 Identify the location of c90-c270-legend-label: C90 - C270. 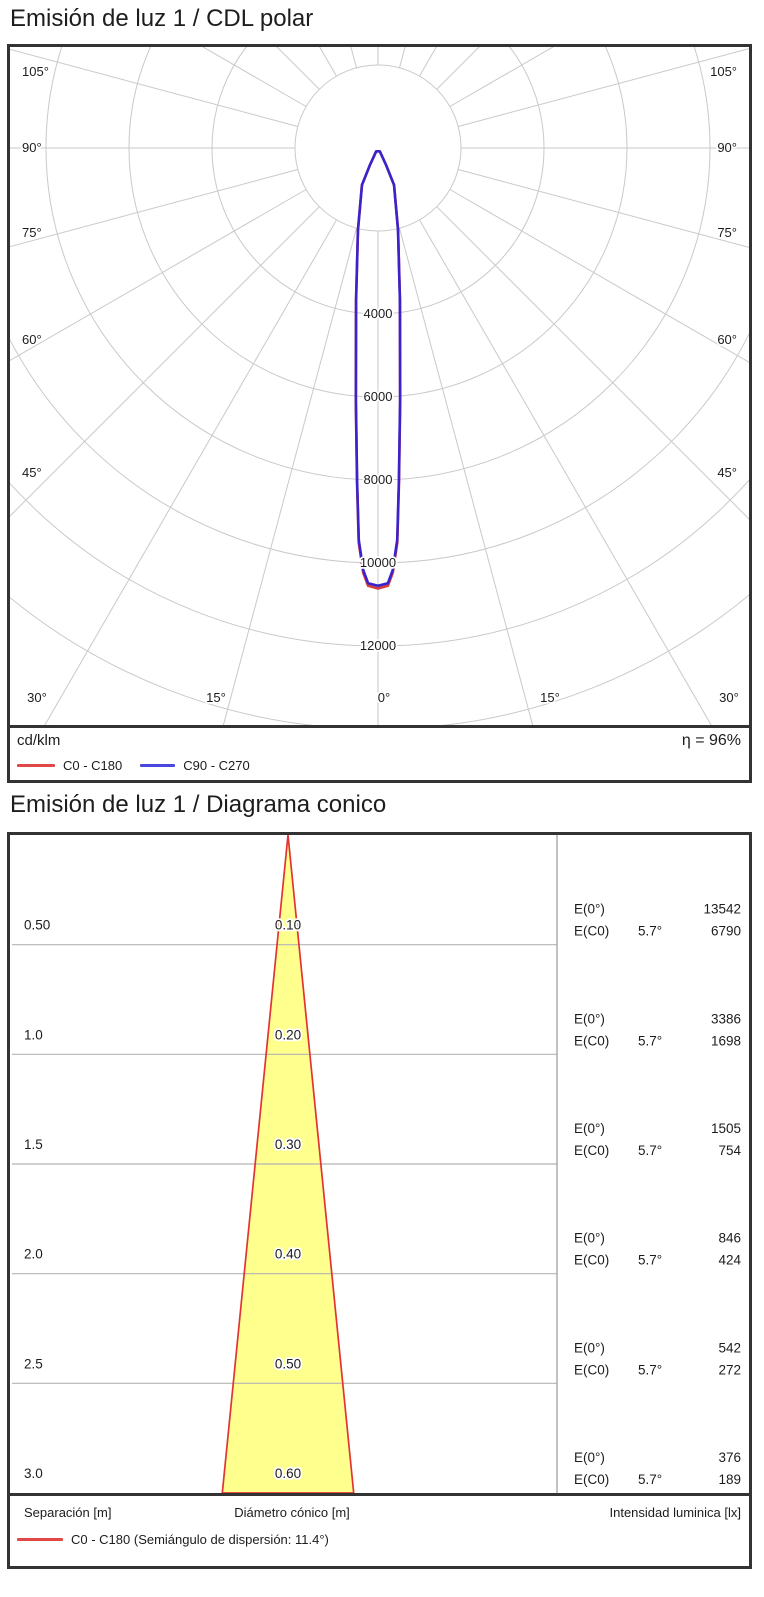
(216, 765).